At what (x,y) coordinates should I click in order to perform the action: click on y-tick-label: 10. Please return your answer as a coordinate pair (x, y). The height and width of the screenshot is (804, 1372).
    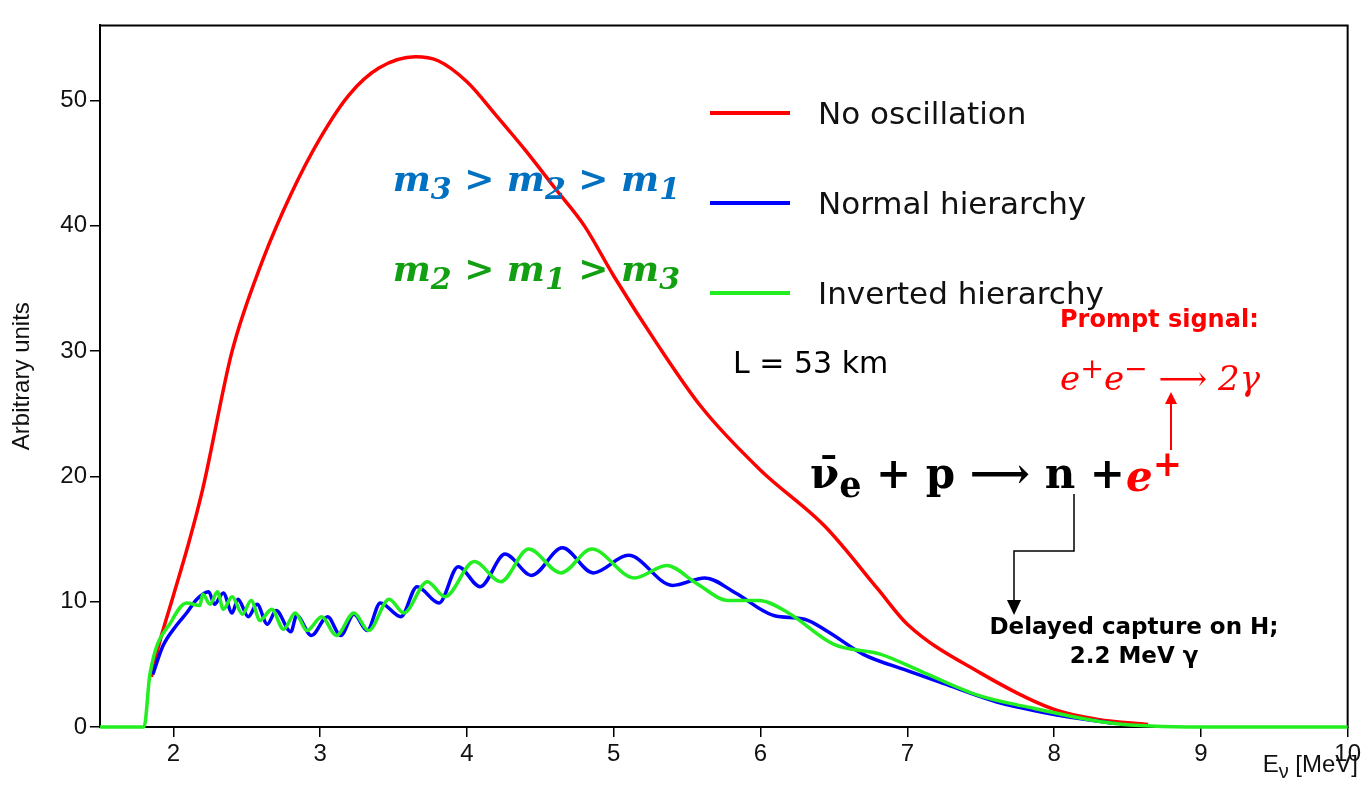
    Looking at the image, I should click on (73, 600).